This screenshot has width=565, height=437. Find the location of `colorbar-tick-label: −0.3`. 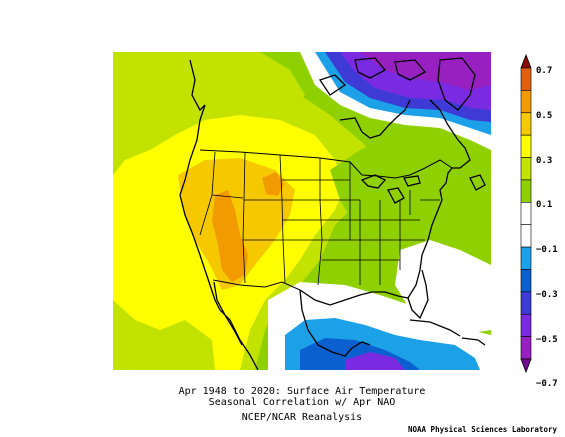

colorbar-tick-label: −0.3 is located at coordinates (547, 294).